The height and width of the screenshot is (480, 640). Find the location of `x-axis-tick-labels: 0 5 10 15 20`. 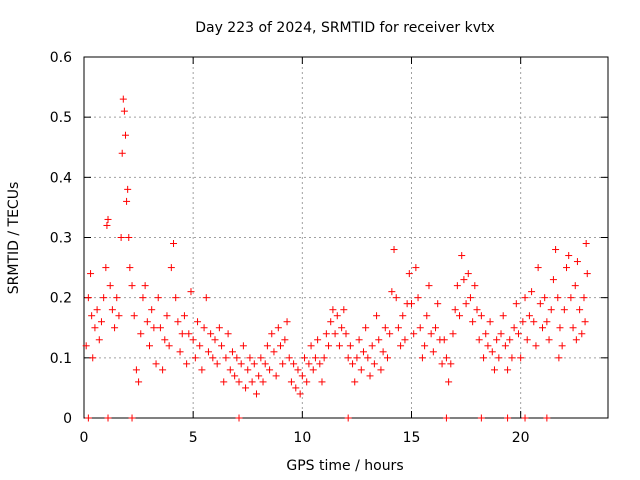

x-axis-tick-labels: 0 5 10 15 20 is located at coordinates (305, 438).